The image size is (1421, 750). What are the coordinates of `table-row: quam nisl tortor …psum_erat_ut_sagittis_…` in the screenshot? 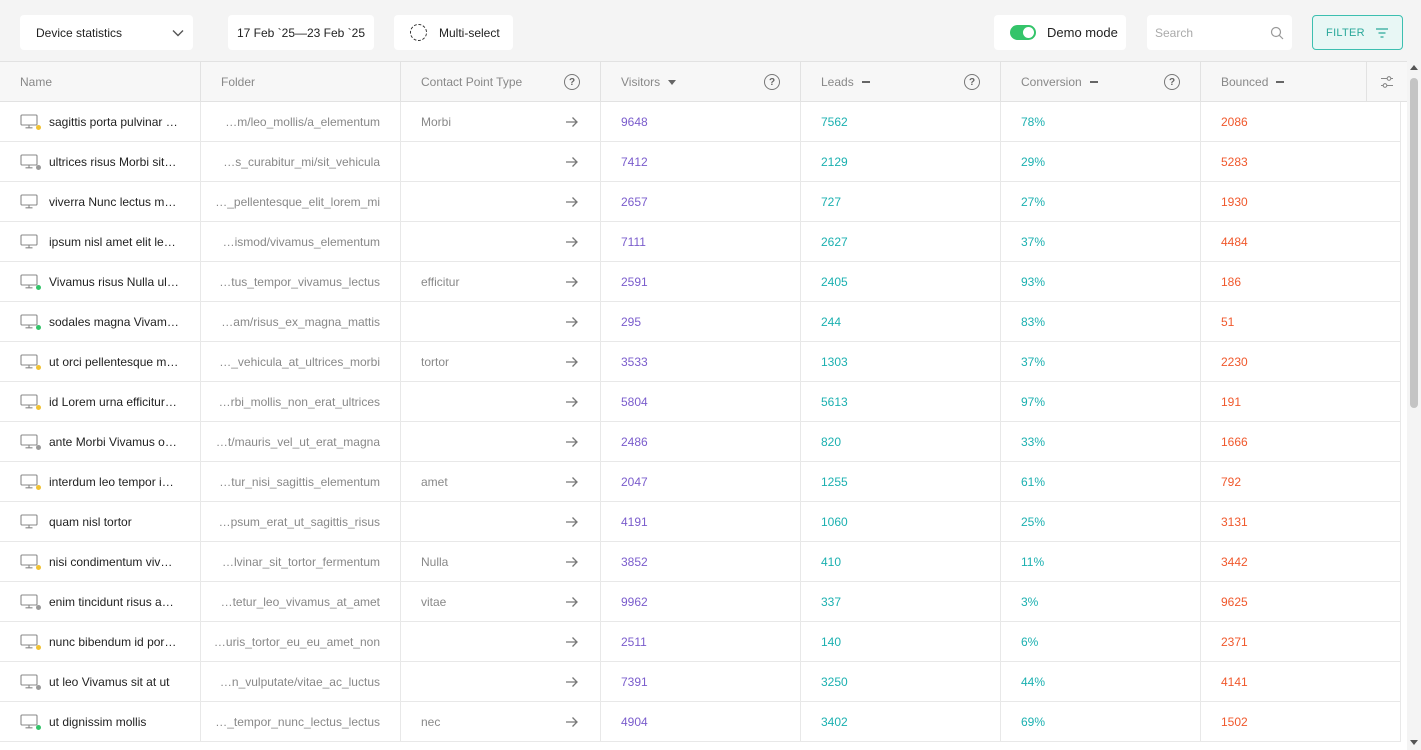 It's located at (700, 522).